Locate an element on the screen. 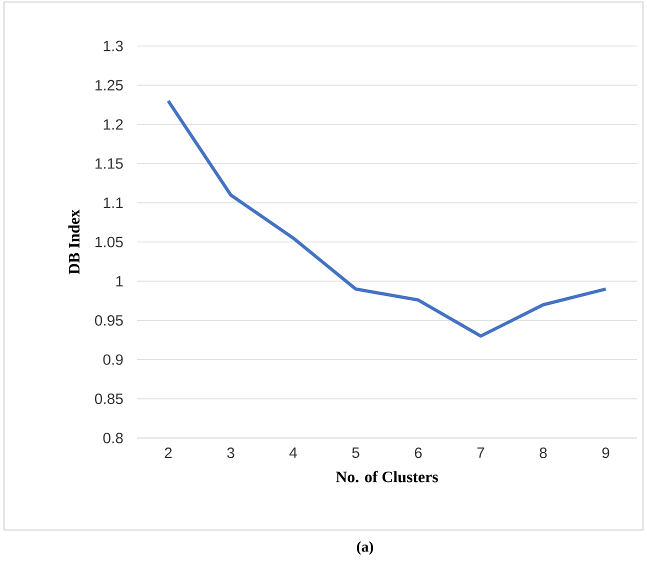 This screenshot has width=647, height=563. x-tick-label: 8 is located at coordinates (543, 453).